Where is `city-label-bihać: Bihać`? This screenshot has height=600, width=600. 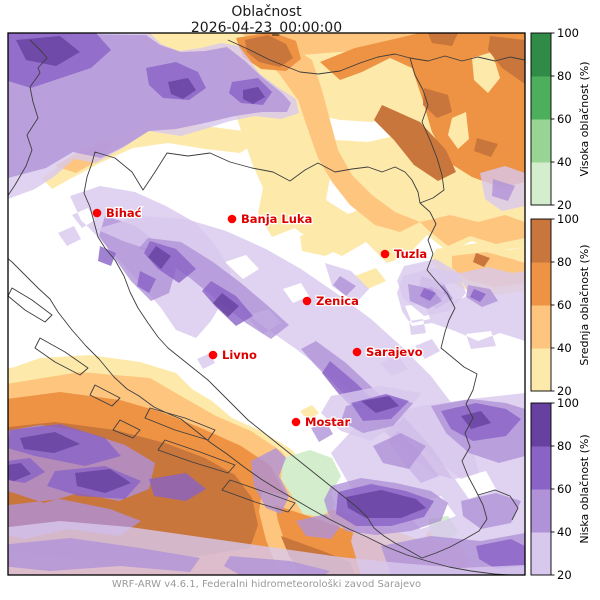 city-label-bihać: Bihać is located at coordinates (124, 213).